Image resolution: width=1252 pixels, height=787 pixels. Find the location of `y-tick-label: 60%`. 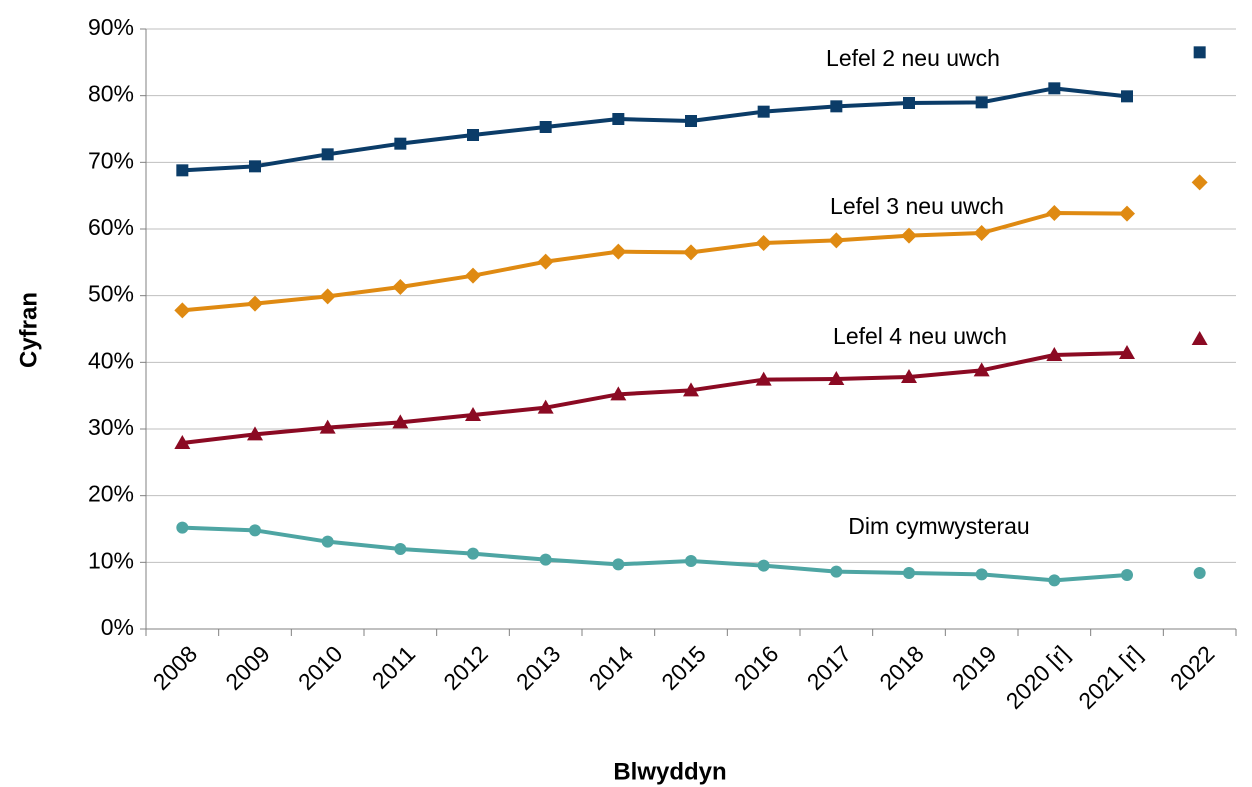

y-tick-label: 60% is located at coordinates (111, 227).